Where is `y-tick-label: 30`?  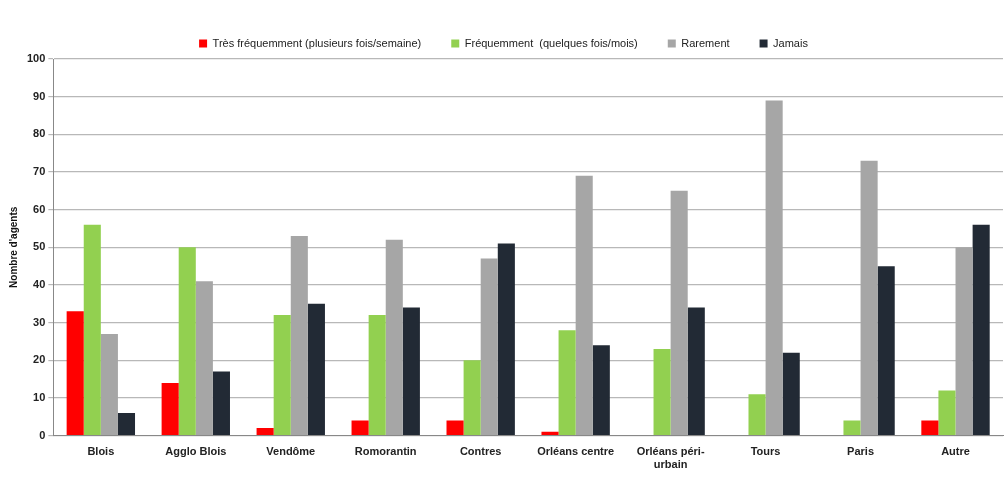 y-tick-label: 30 is located at coordinates (39, 321).